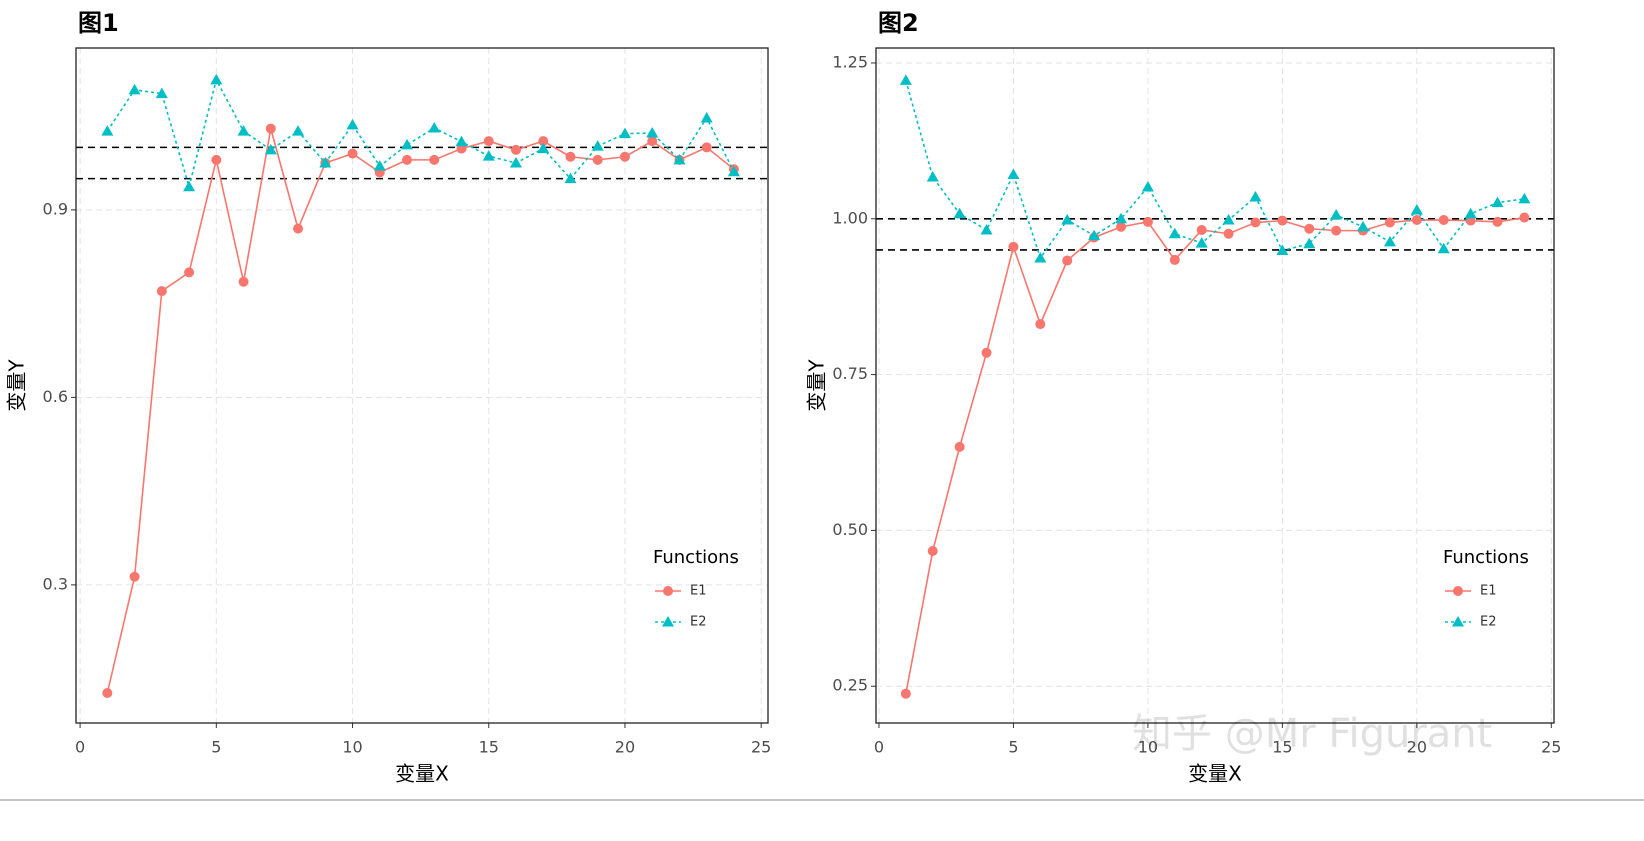 The image size is (1644, 841). What do you see at coordinates (55, 396) in the screenshot?
I see `y-tick-label: 0.6` at bounding box center [55, 396].